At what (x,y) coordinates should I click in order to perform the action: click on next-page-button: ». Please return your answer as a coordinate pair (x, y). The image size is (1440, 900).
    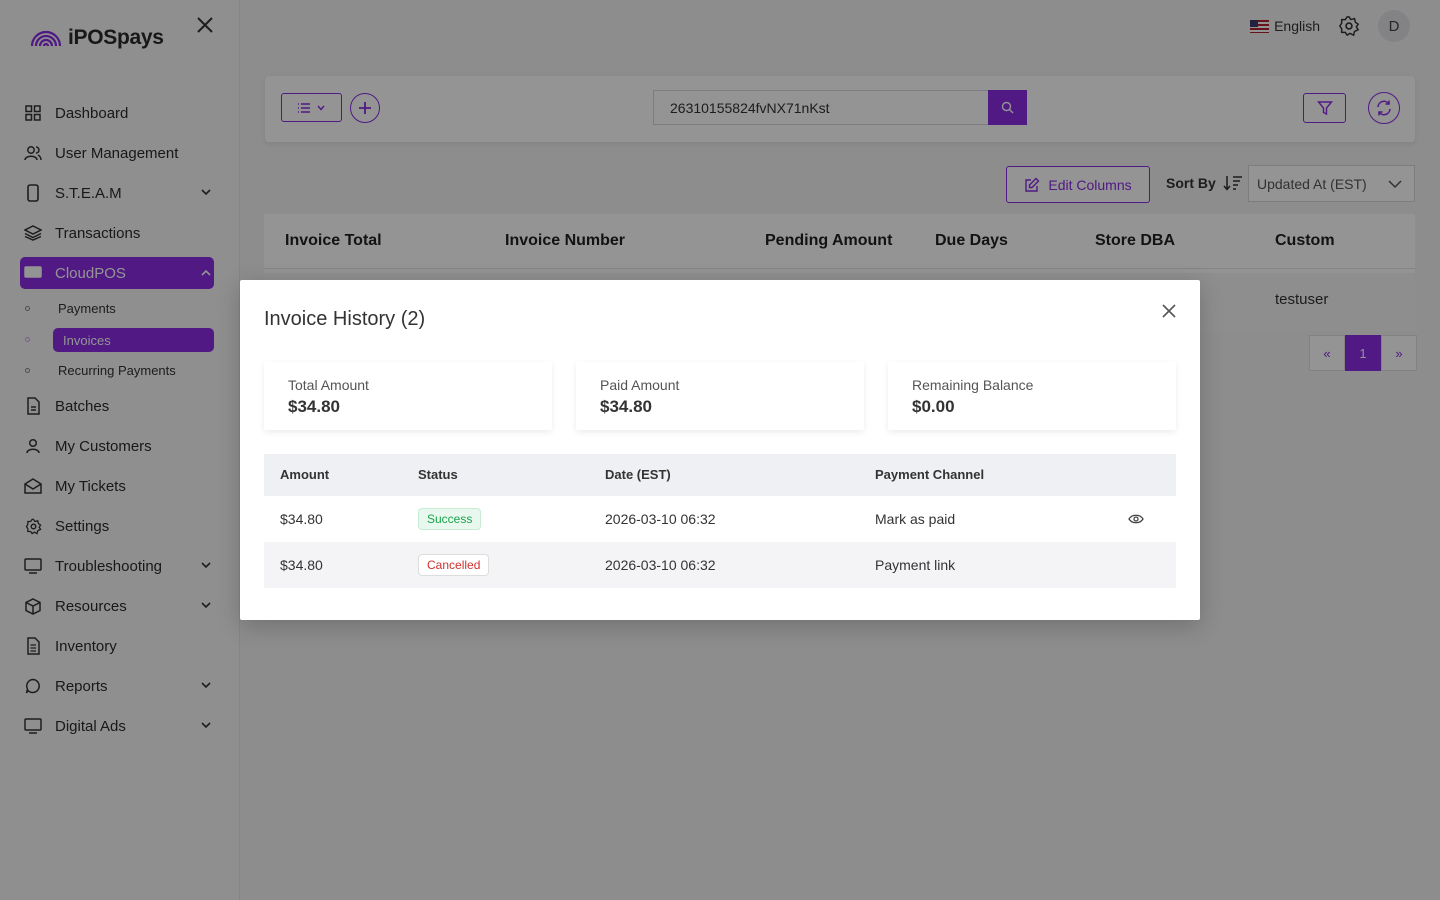
    Looking at the image, I should click on (1399, 353).